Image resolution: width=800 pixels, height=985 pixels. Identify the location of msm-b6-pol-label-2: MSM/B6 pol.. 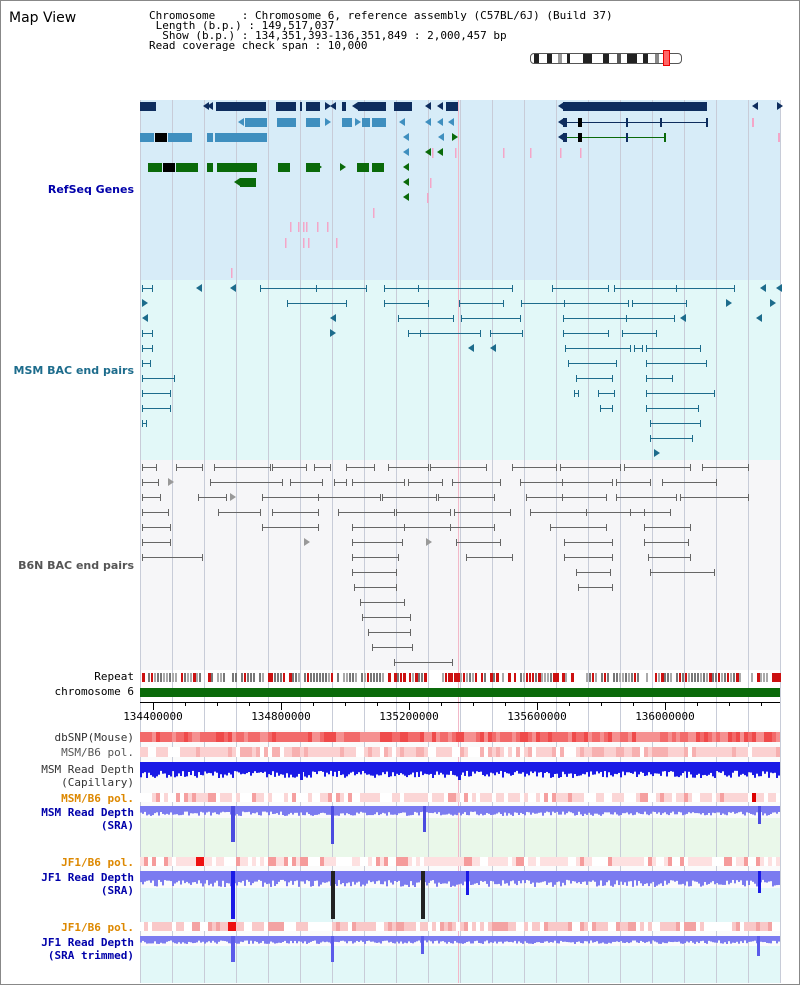
(97, 798).